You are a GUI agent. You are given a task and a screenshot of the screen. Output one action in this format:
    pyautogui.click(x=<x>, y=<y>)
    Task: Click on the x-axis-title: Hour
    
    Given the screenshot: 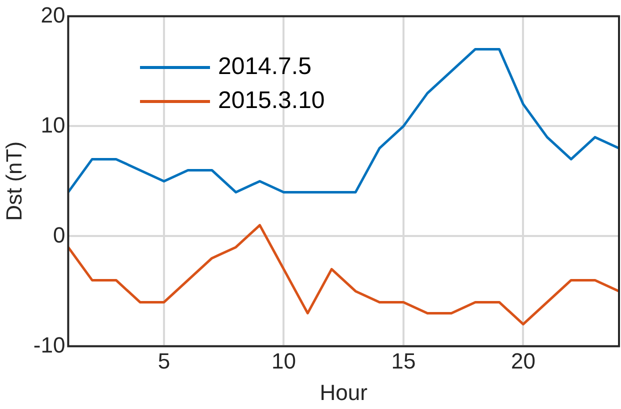 What is the action you would take?
    pyautogui.click(x=344, y=392)
    